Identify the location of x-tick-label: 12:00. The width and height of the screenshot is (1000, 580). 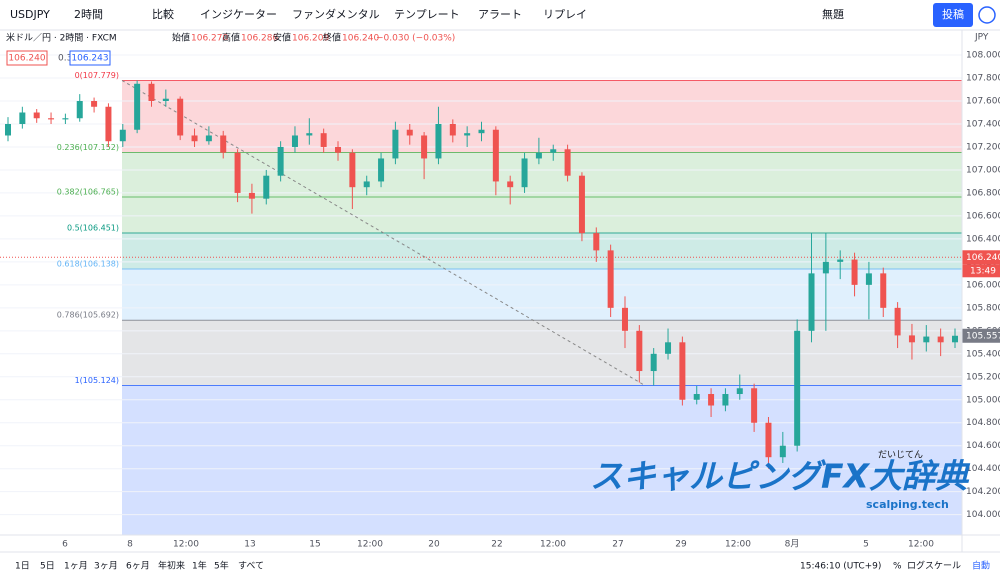
(738, 545).